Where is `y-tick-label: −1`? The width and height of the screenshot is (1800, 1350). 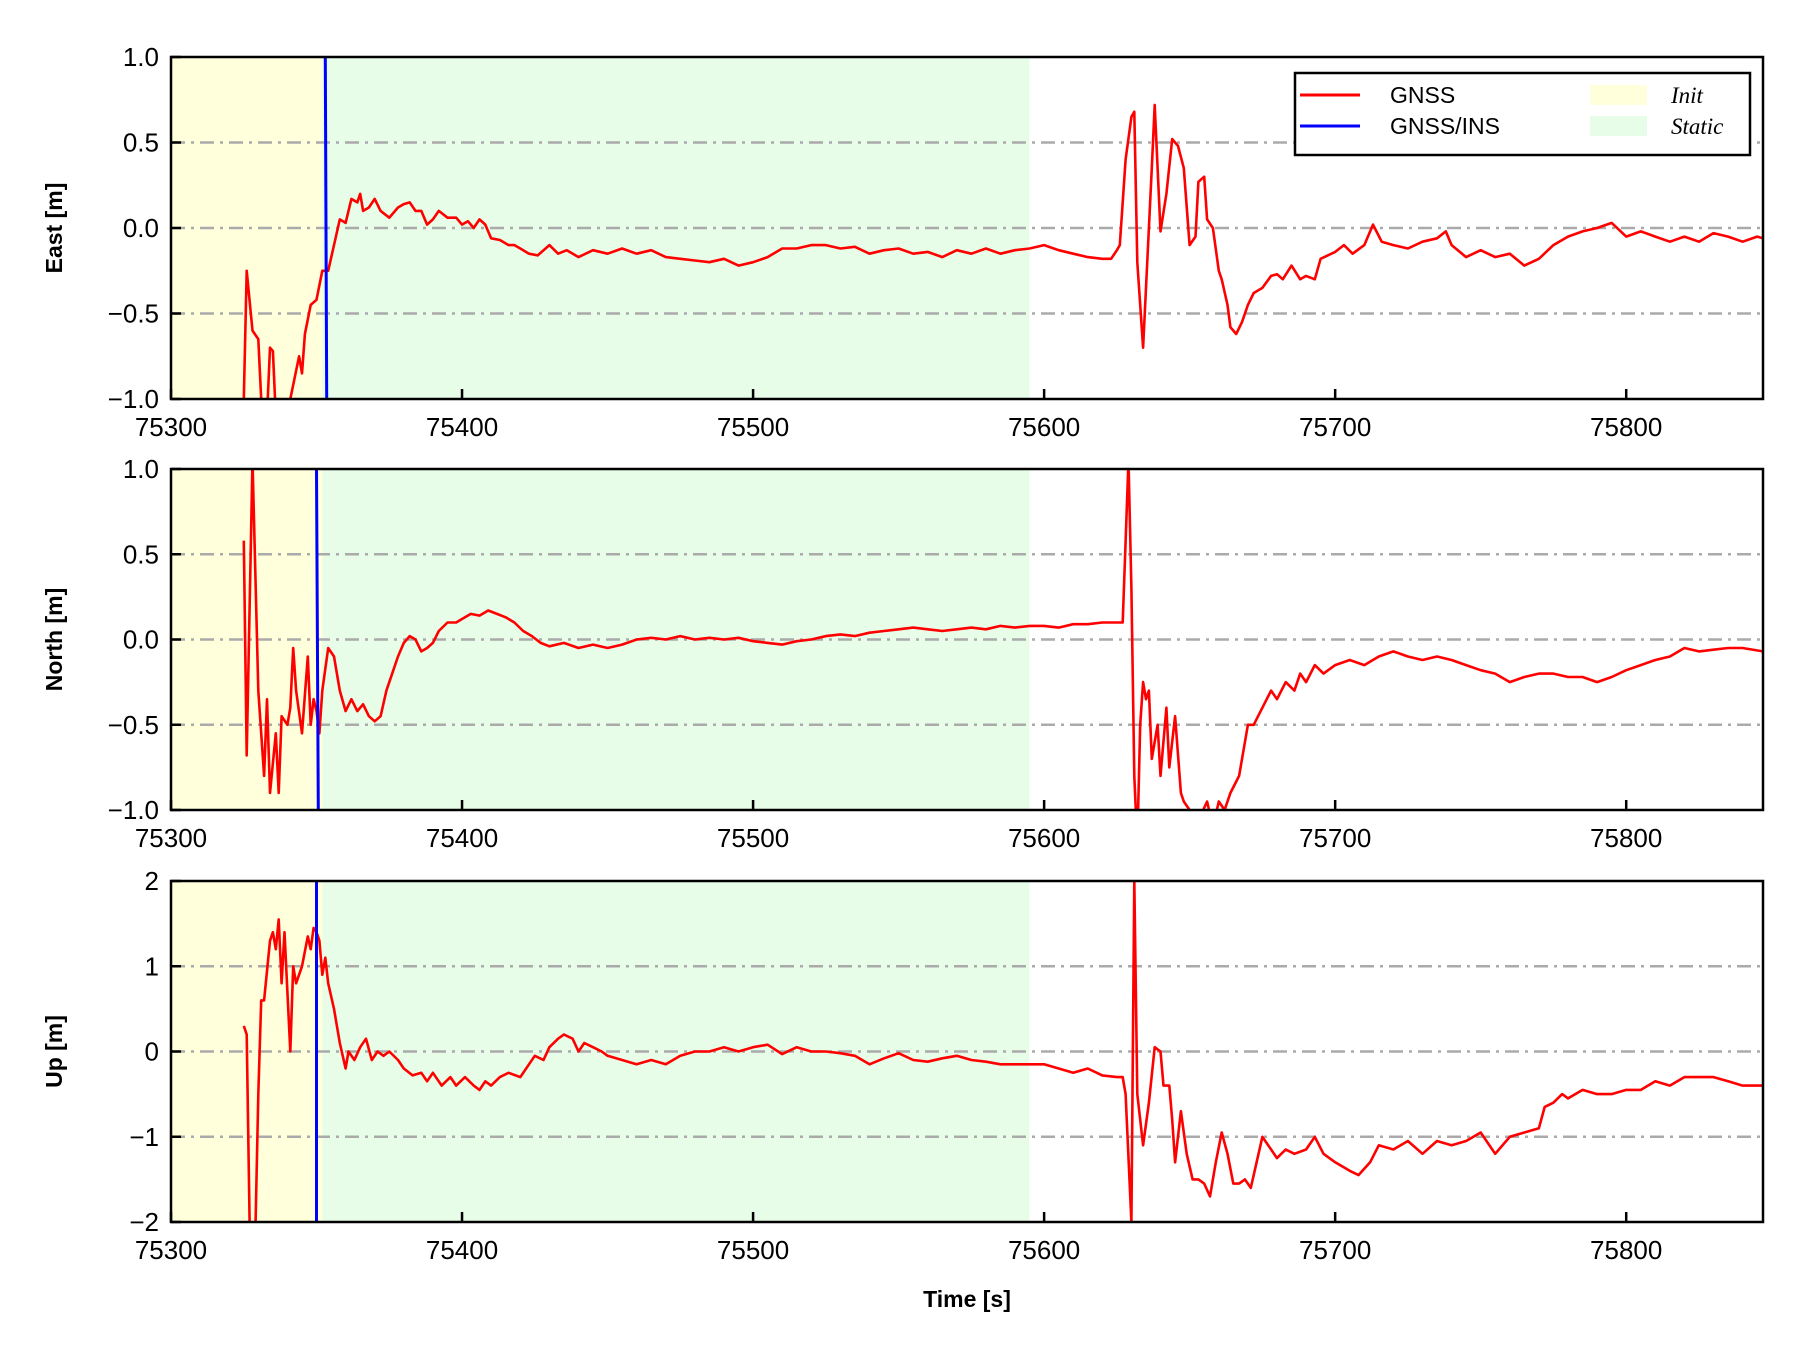 y-tick-label: −1 is located at coordinates (144, 1137).